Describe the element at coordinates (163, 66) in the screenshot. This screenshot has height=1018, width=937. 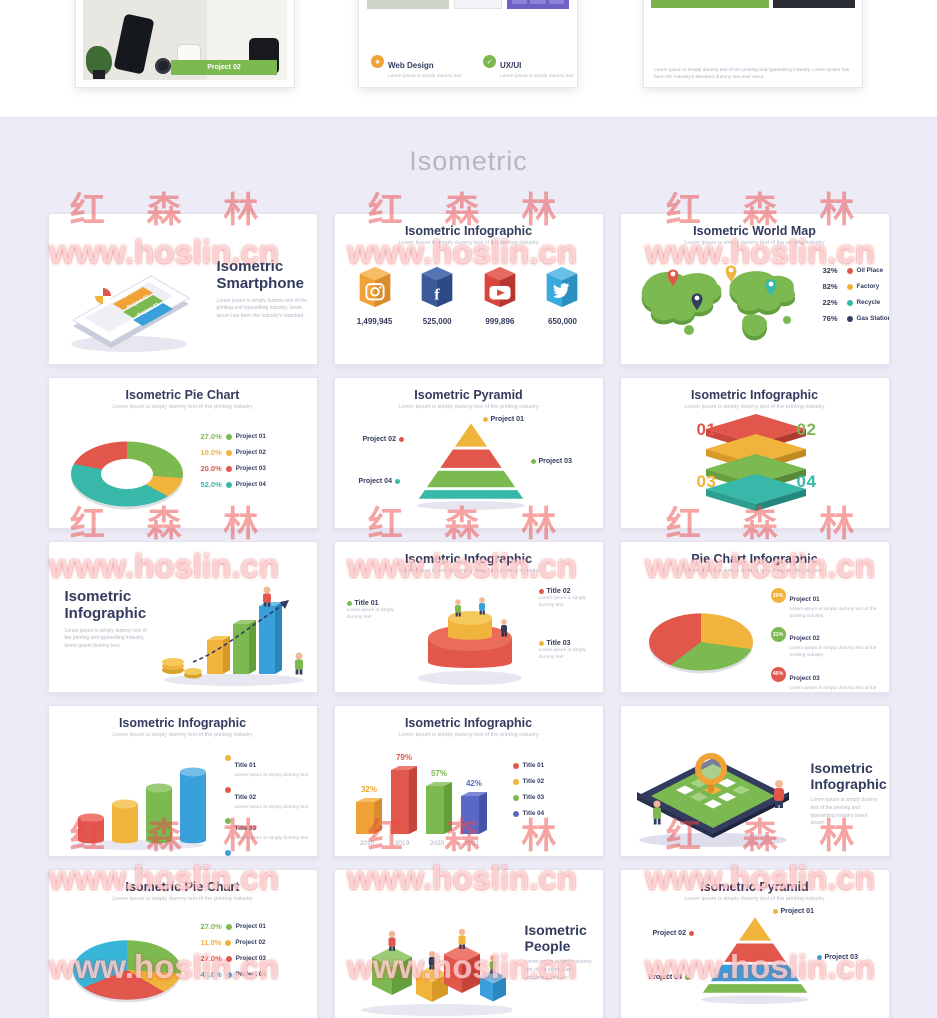
I see `watch-image` at that location.